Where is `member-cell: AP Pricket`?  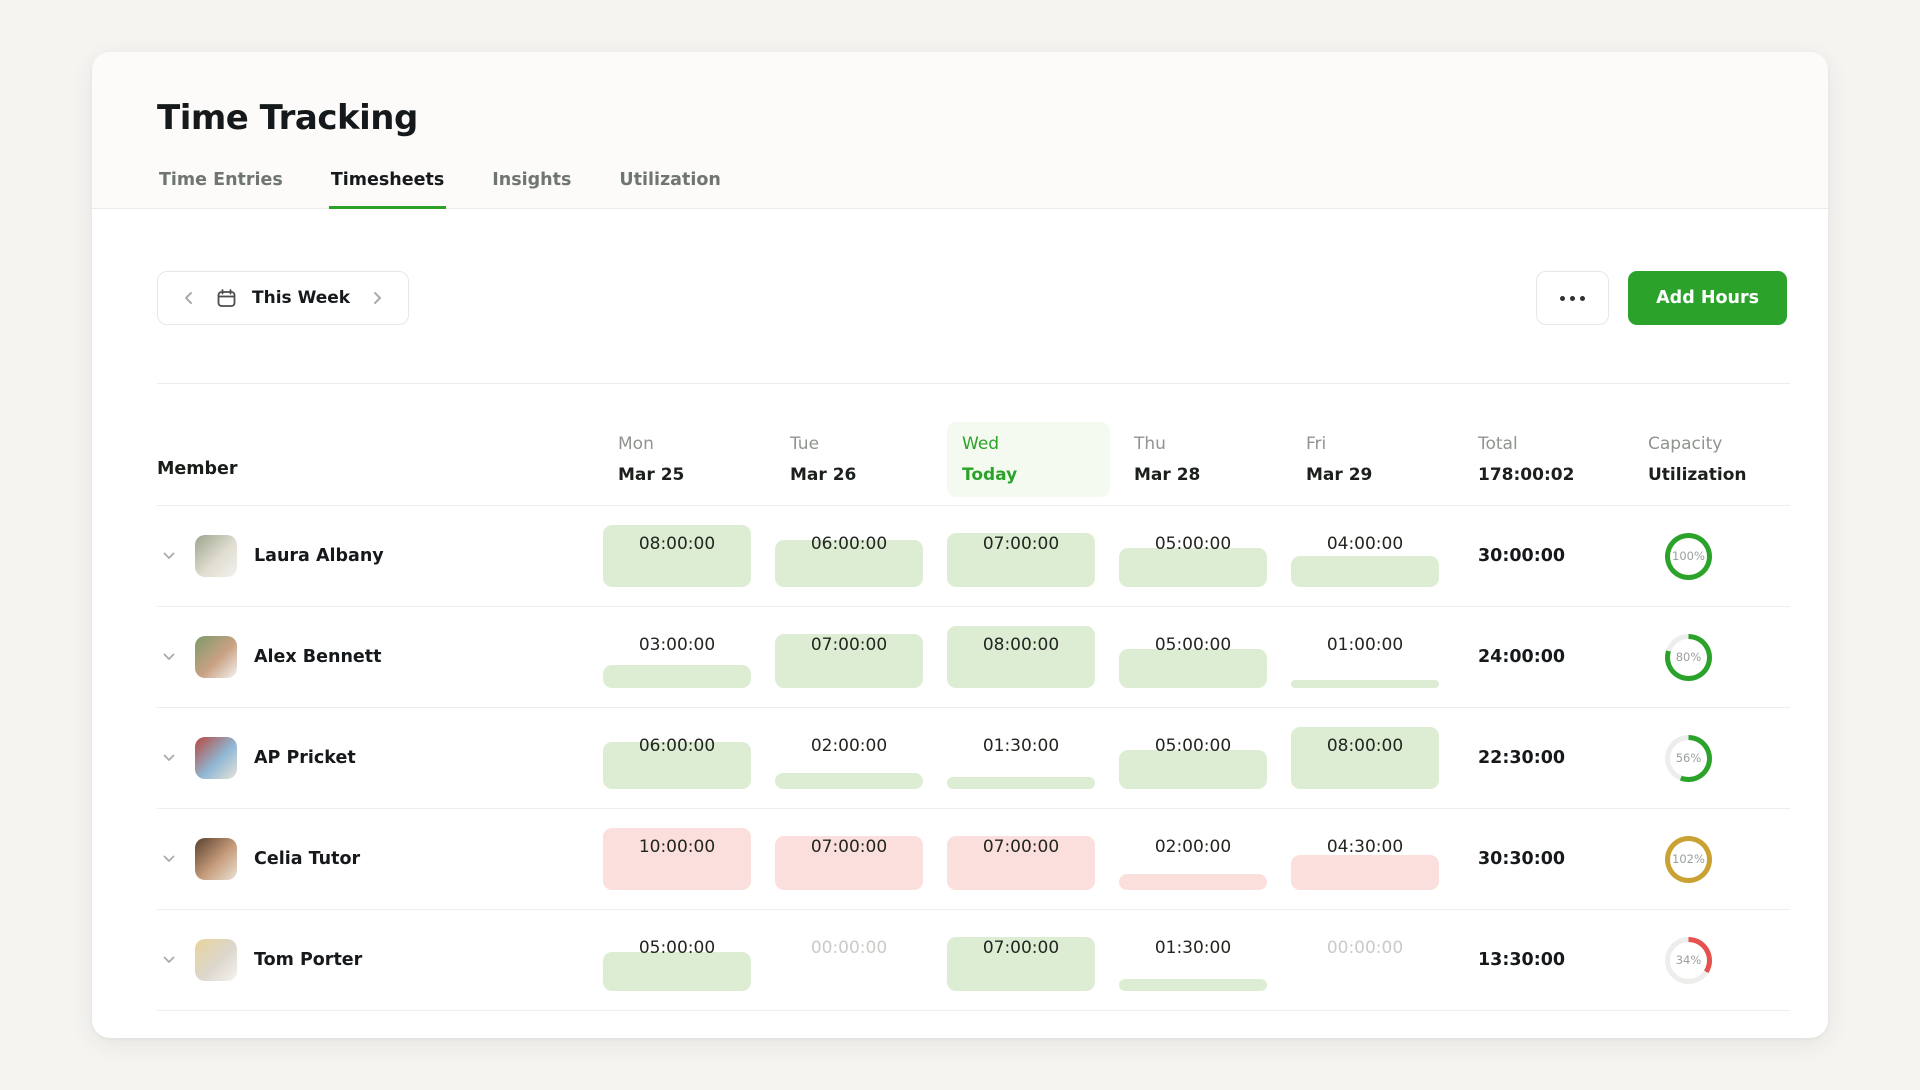
member-cell: AP Pricket is located at coordinates (380, 758).